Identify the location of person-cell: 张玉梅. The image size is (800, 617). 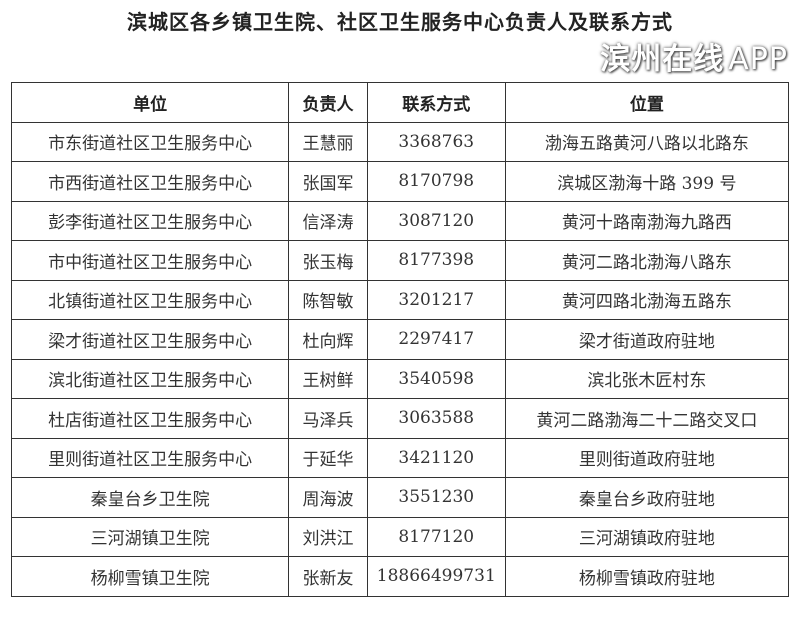
(328, 260).